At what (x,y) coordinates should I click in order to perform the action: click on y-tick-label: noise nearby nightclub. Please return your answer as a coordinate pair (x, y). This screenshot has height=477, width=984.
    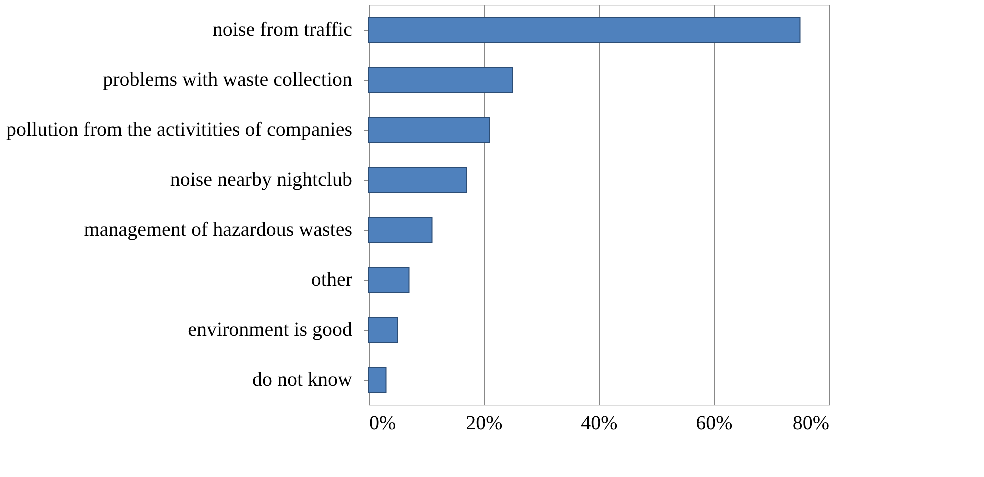
    Looking at the image, I should click on (261, 180).